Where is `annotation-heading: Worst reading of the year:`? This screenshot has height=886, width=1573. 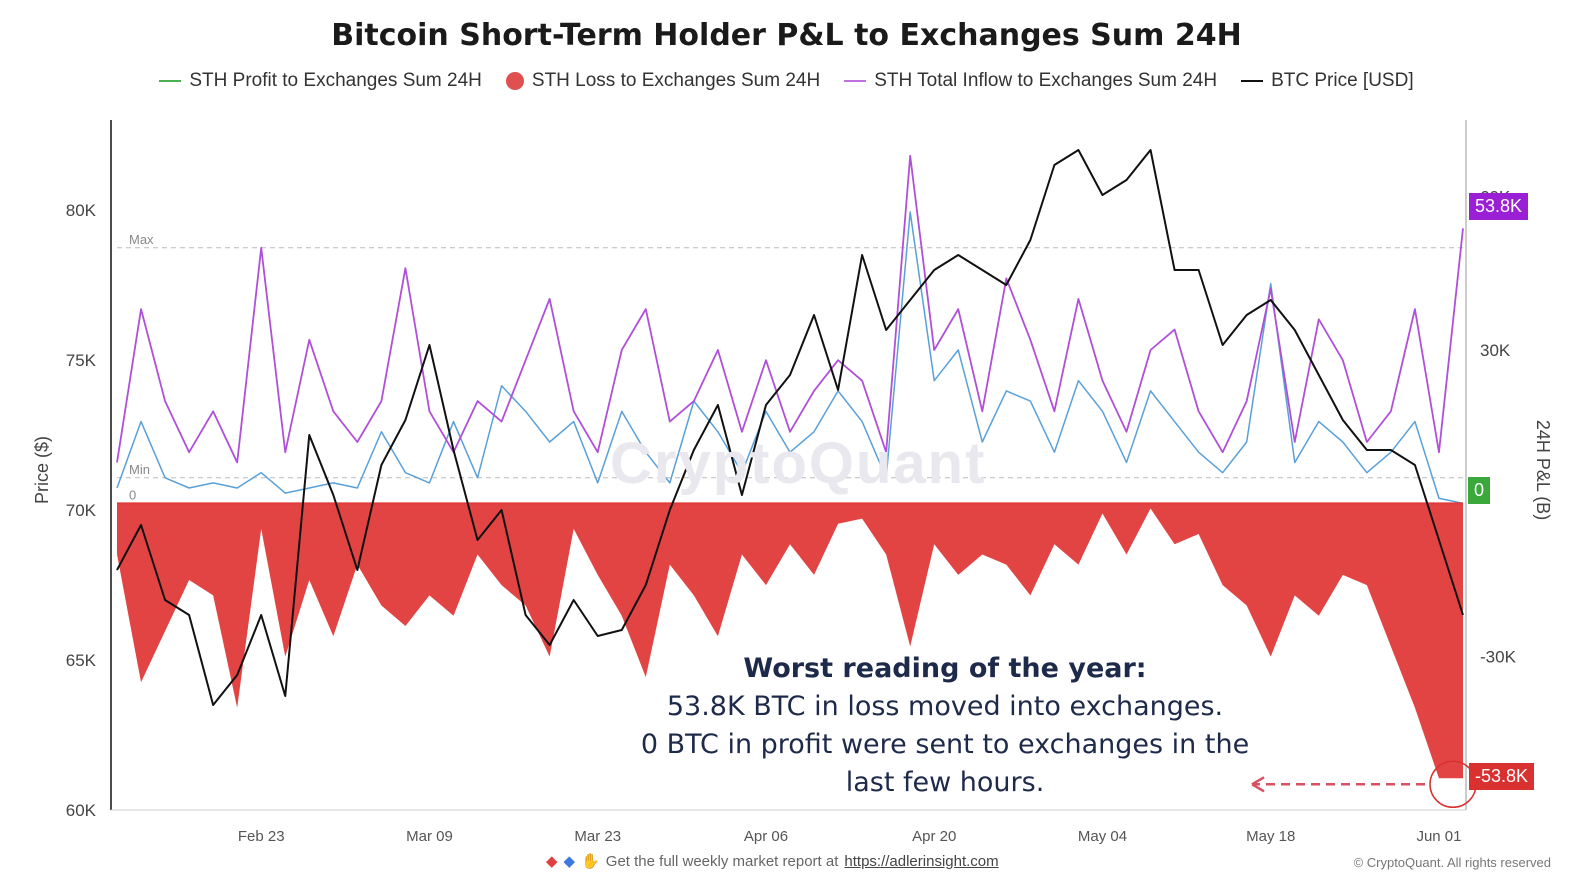 annotation-heading: Worst reading of the year: is located at coordinates (945, 668).